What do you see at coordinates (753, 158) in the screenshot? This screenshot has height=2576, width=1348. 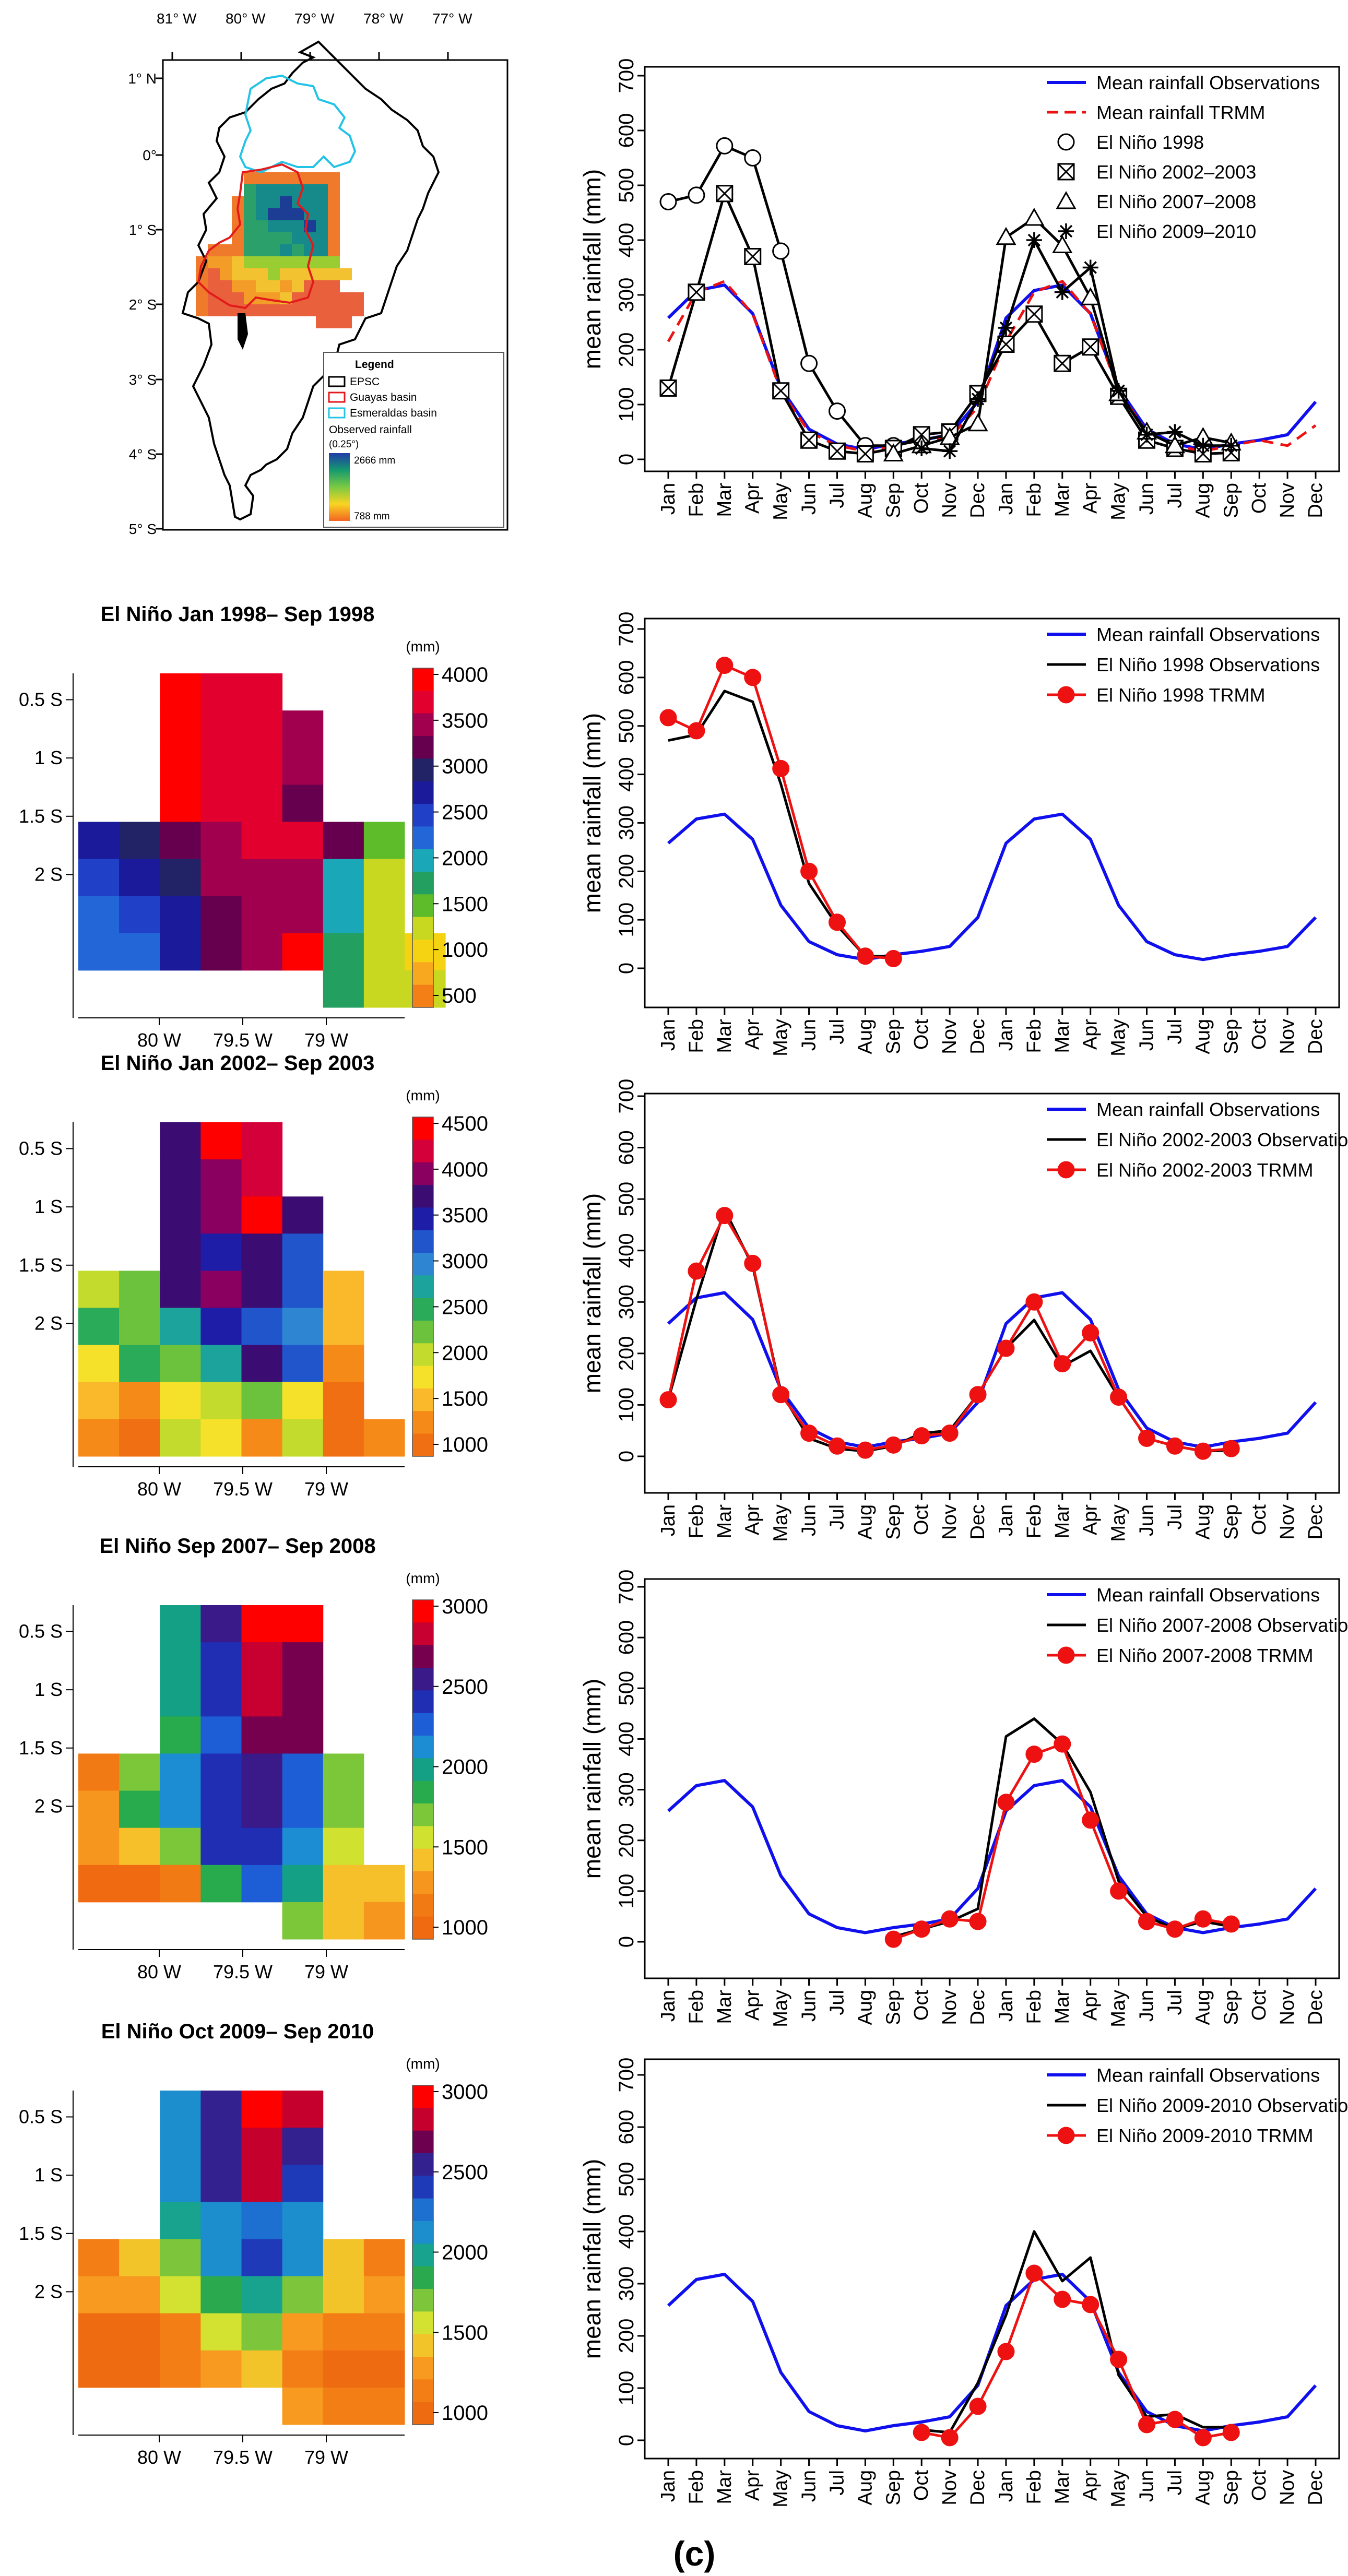 I see `marker-circle` at bounding box center [753, 158].